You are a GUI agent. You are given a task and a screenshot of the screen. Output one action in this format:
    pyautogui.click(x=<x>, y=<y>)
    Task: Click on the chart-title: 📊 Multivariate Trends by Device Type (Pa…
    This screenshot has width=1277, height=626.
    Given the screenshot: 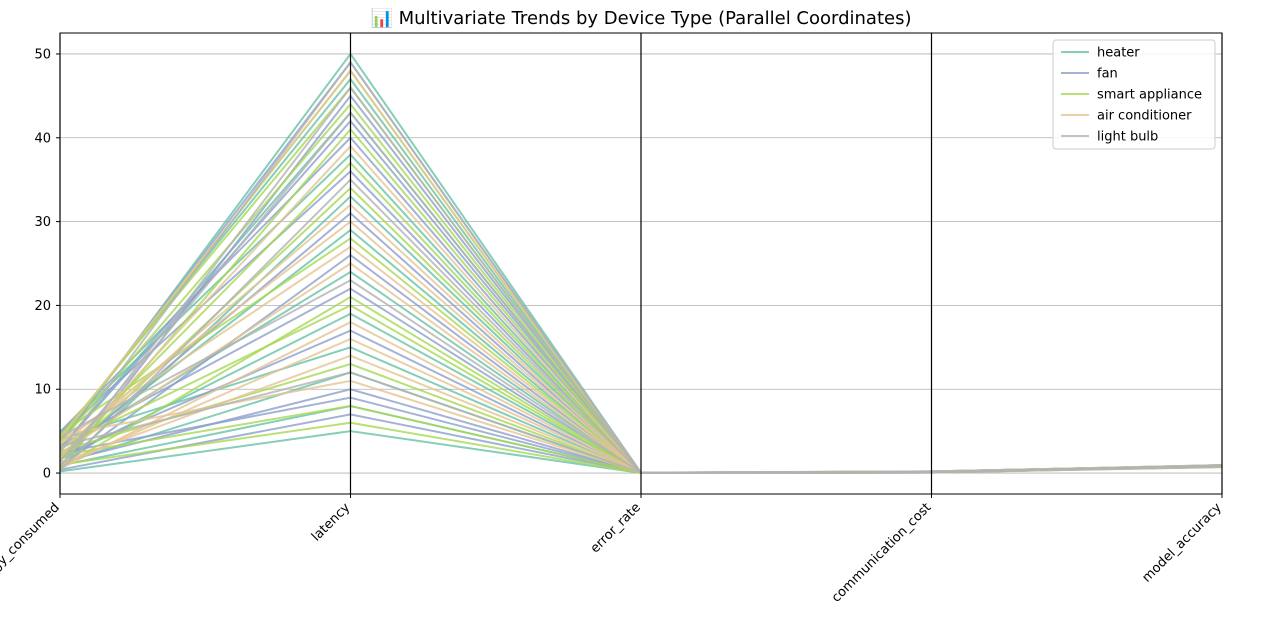 What is the action you would take?
    pyautogui.click(x=640, y=18)
    